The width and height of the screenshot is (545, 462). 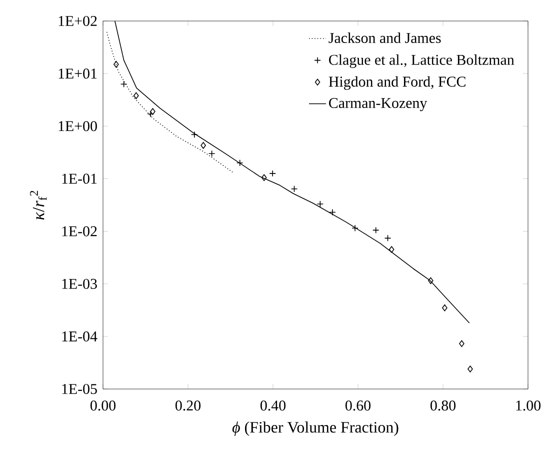 What do you see at coordinates (384, 38) in the screenshot?
I see `legend-label: Jackson and James` at bounding box center [384, 38].